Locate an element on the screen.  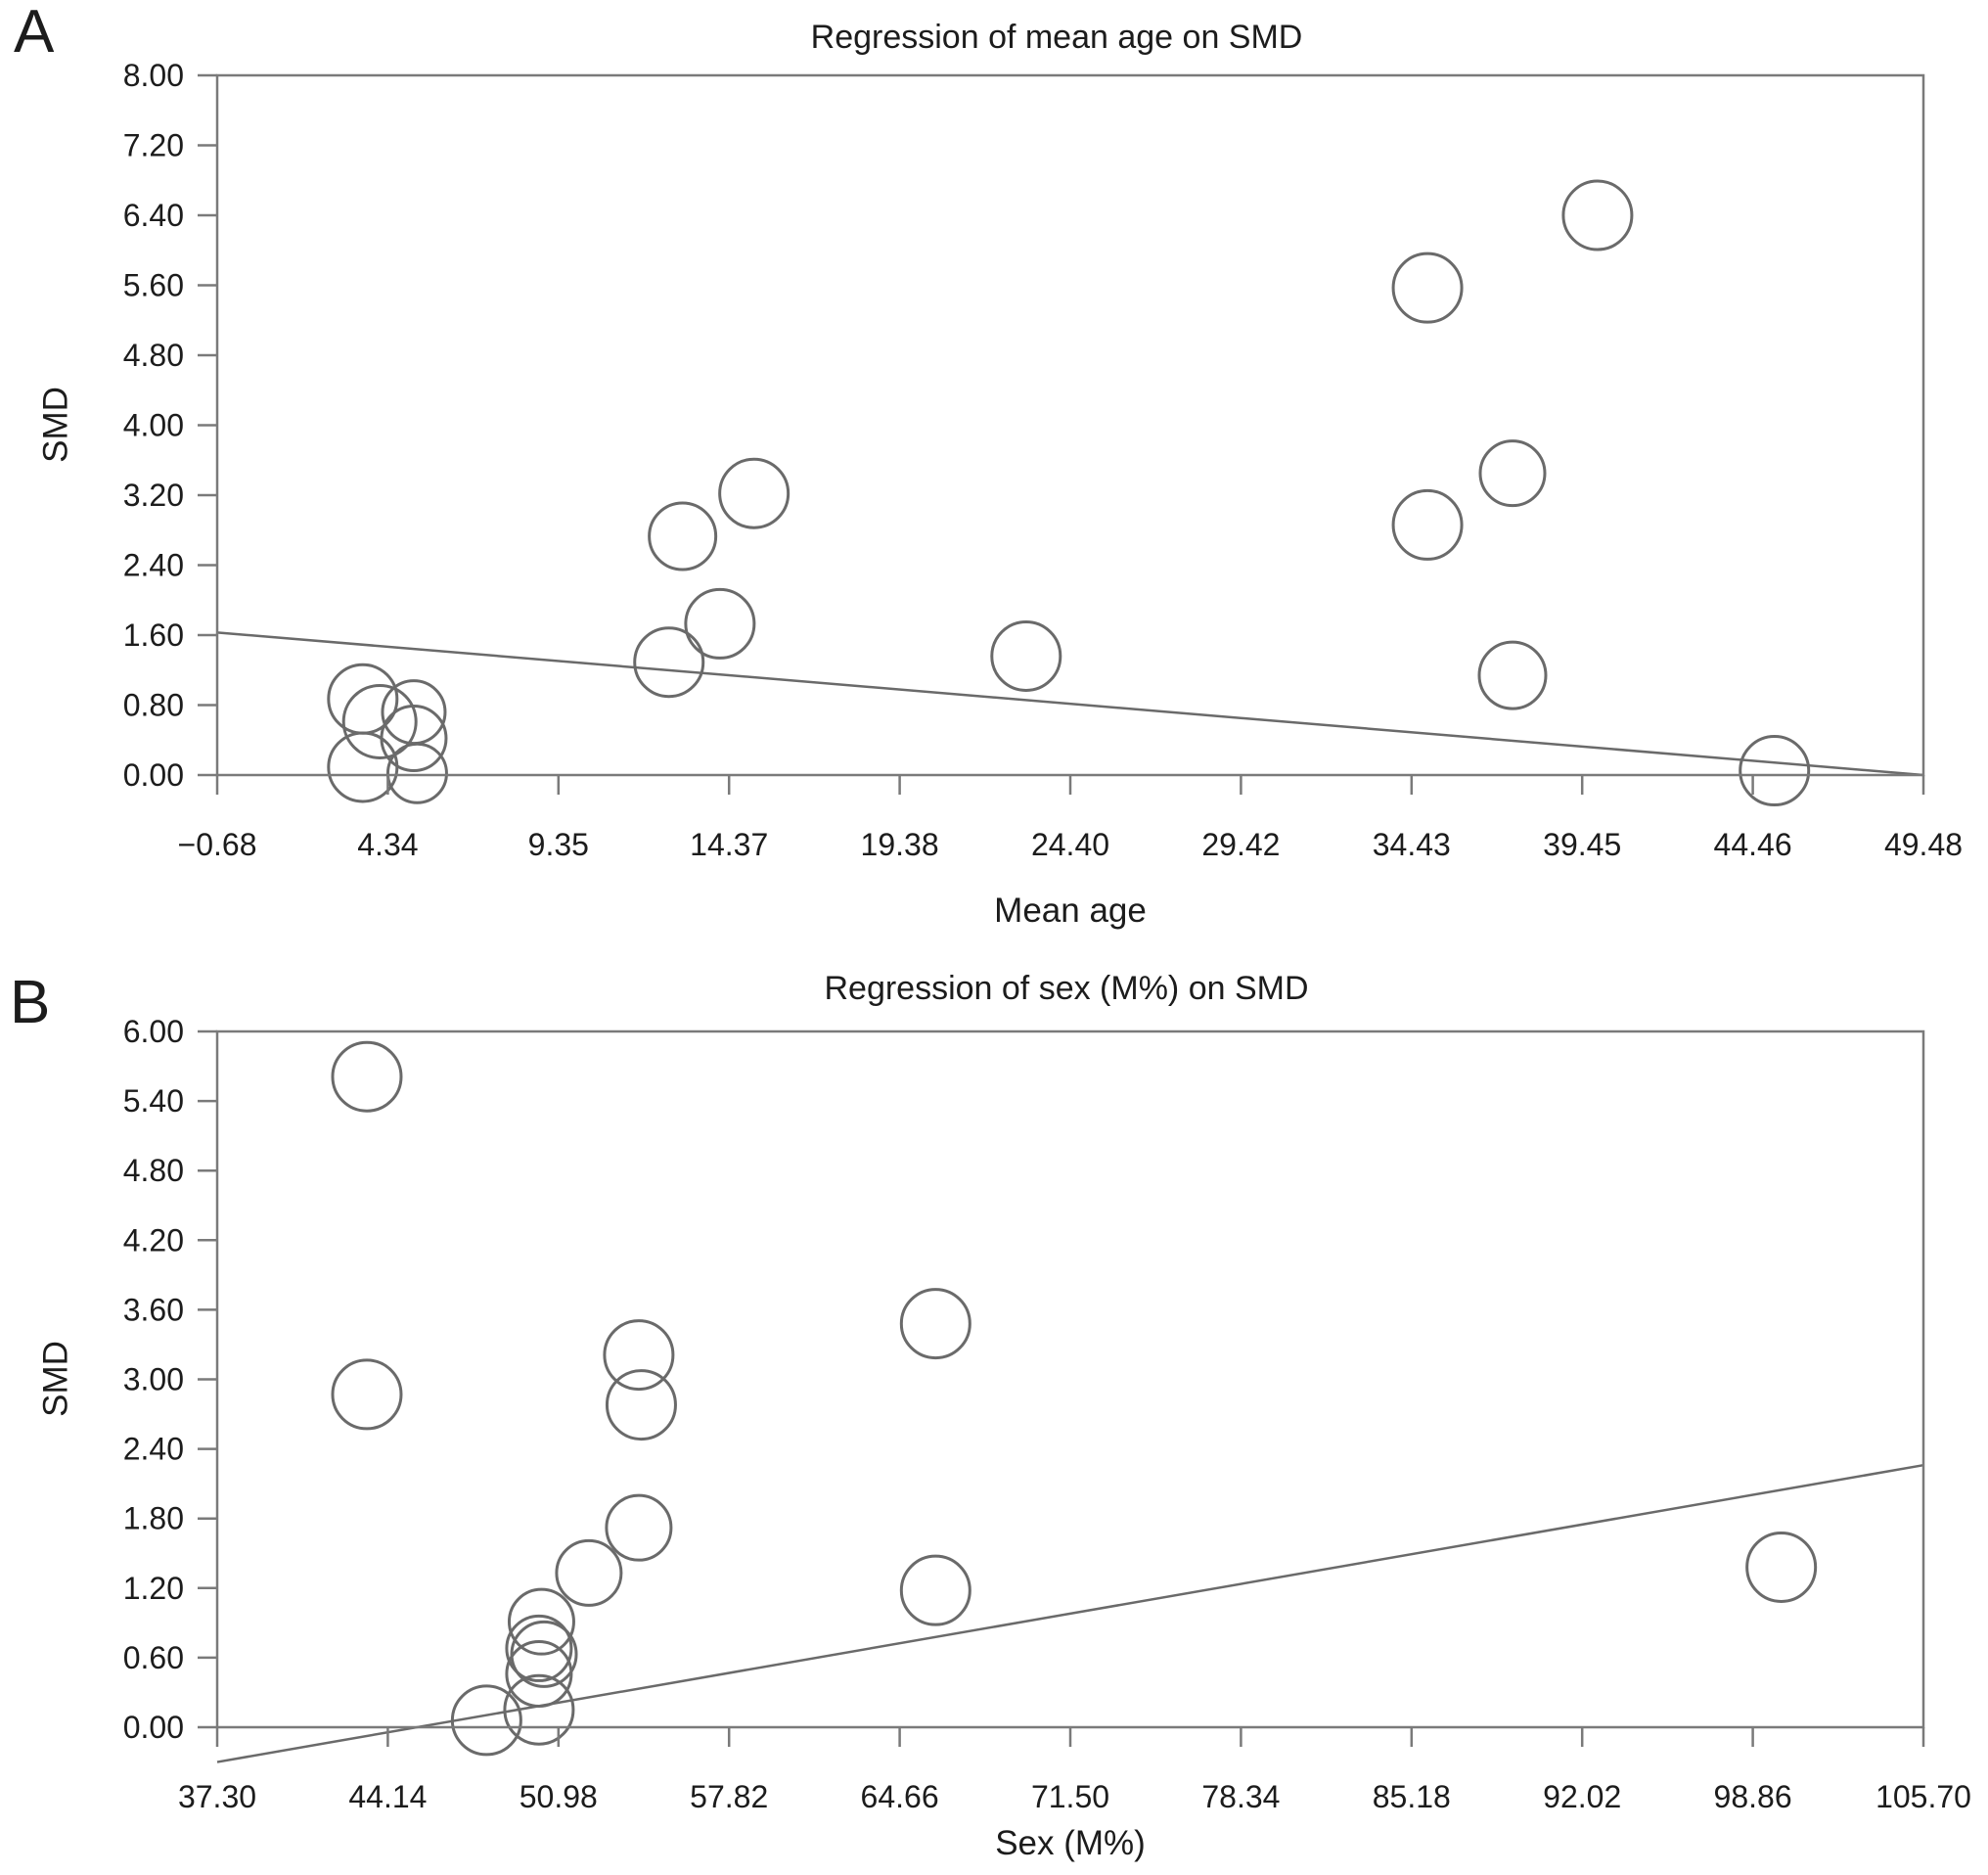
panel-a-x-tick-label: 4.34 is located at coordinates (388, 844).